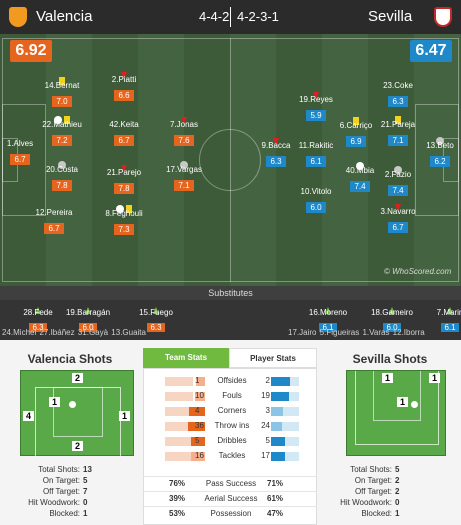 This screenshot has height=525, width=461. What do you see at coordinates (316, 161) in the screenshot?
I see `player-rating: 6.1` at bounding box center [316, 161].